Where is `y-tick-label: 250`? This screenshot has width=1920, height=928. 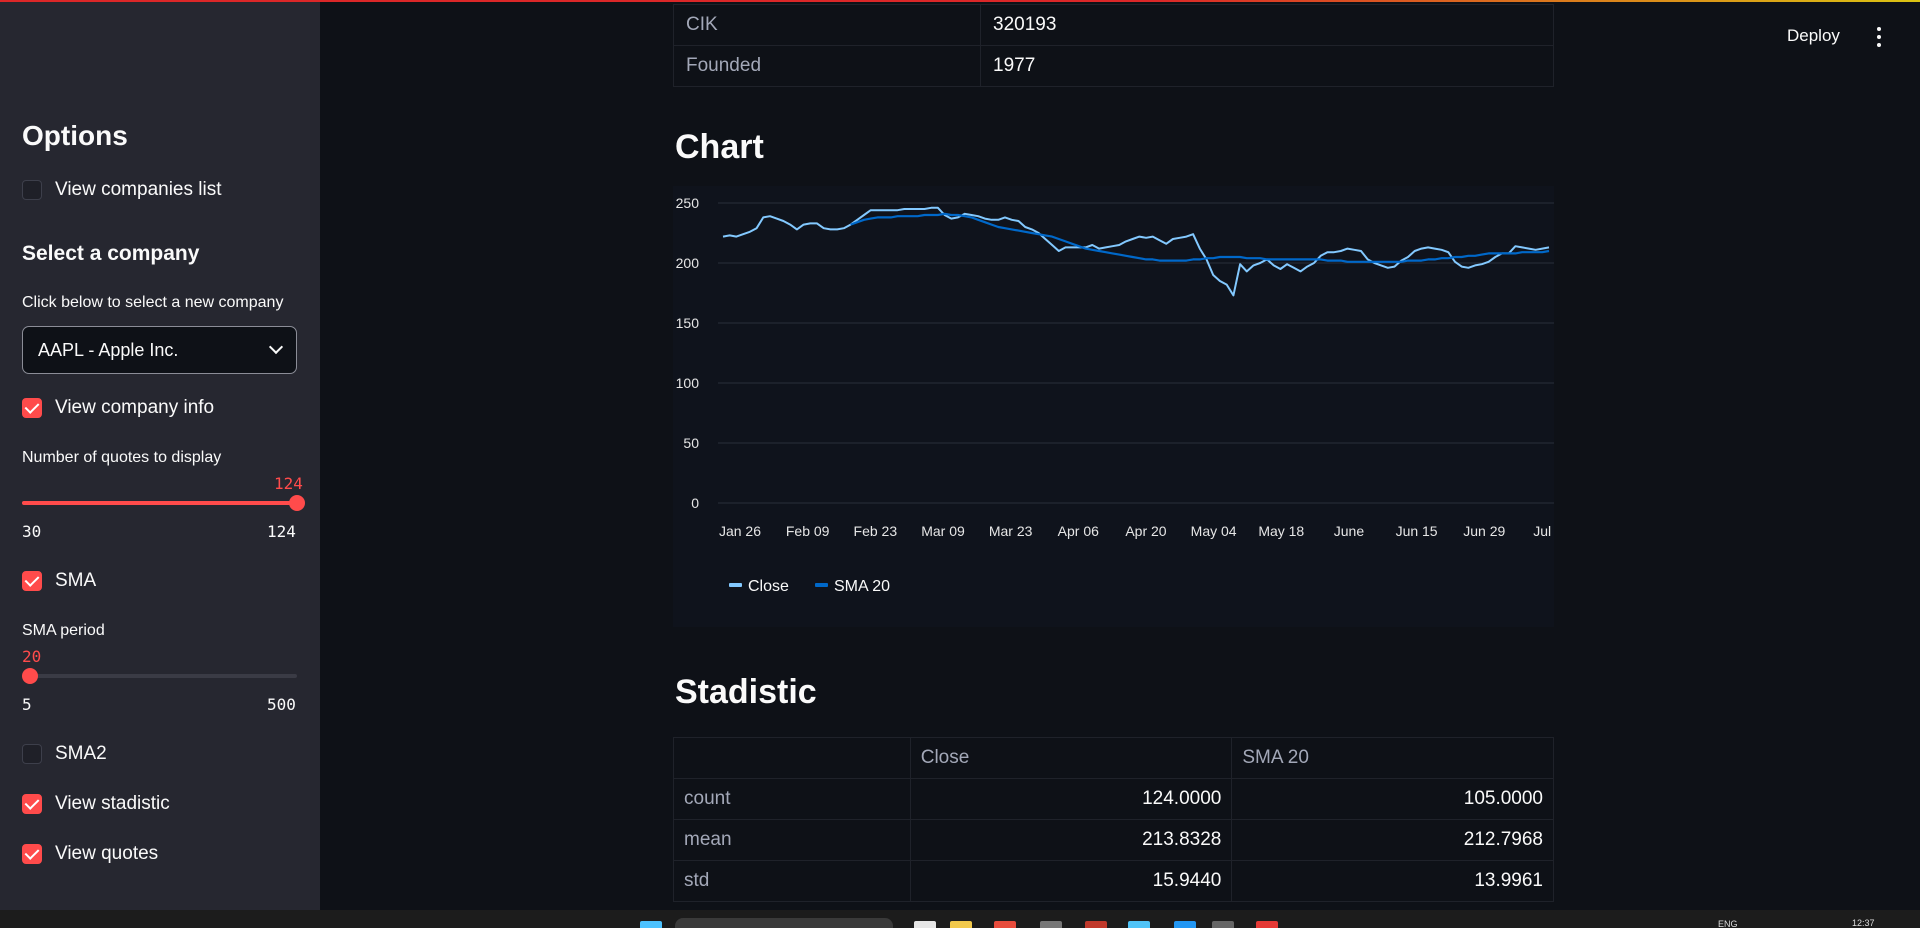 y-tick-label: 250 is located at coordinates (688, 203).